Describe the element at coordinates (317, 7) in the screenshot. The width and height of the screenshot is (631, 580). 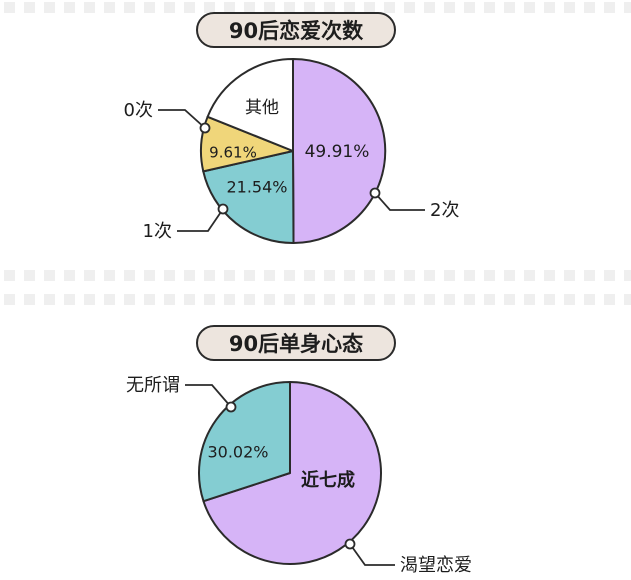
I see `dotted-band-top` at that location.